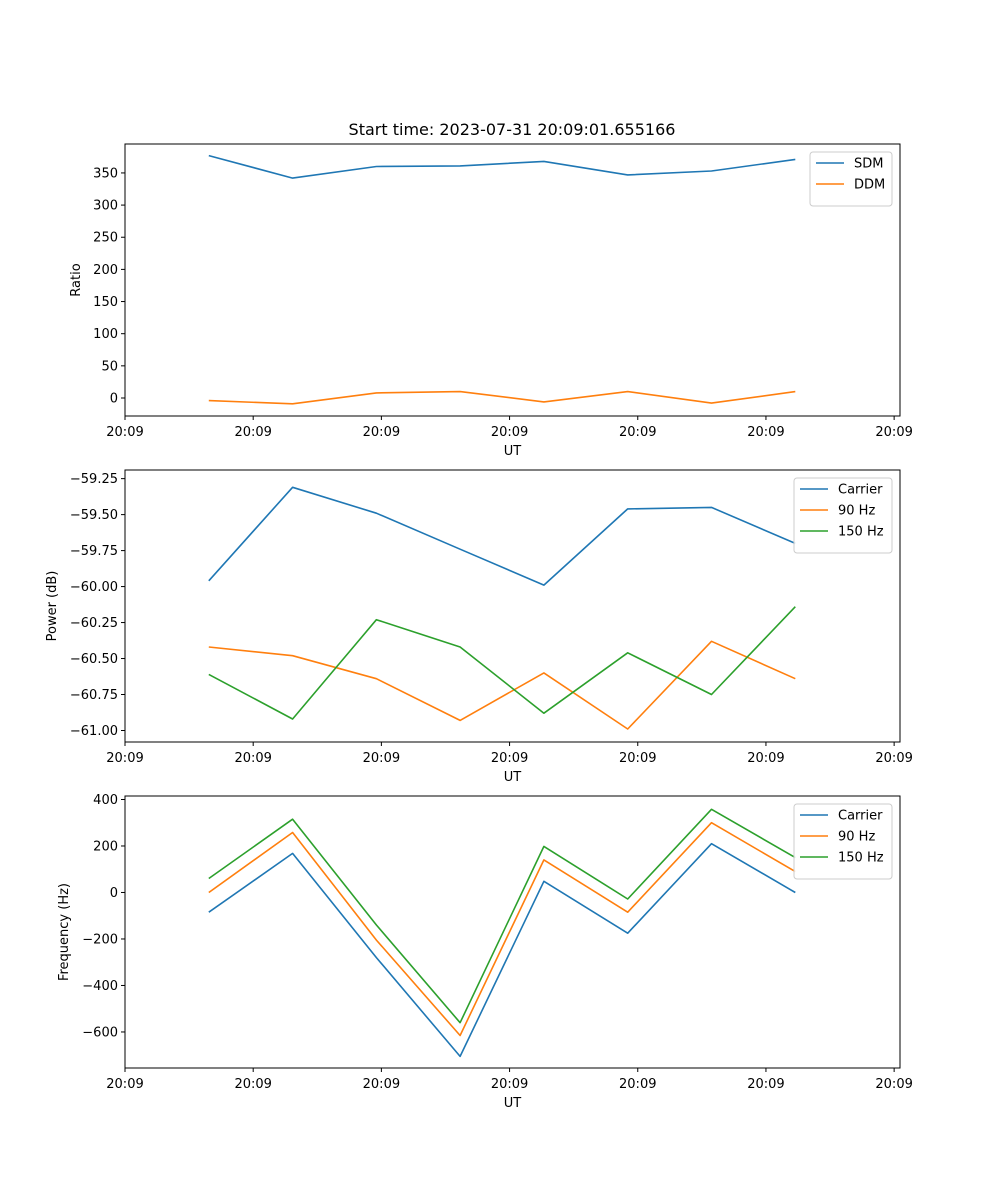 Image resolution: width=1000 pixels, height=1200 pixels. What do you see at coordinates (105, 206) in the screenshot?
I see `chart0-y-tick-label: 300` at bounding box center [105, 206].